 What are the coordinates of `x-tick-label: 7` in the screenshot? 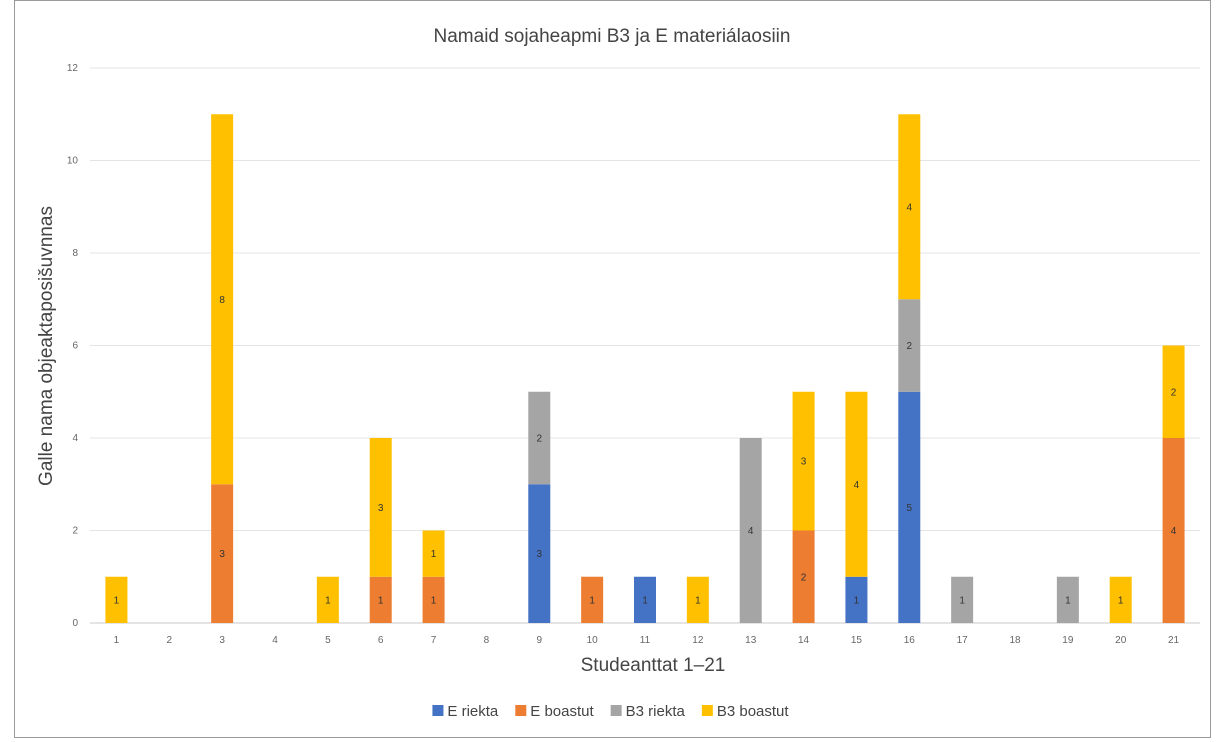 It's located at (434, 640).